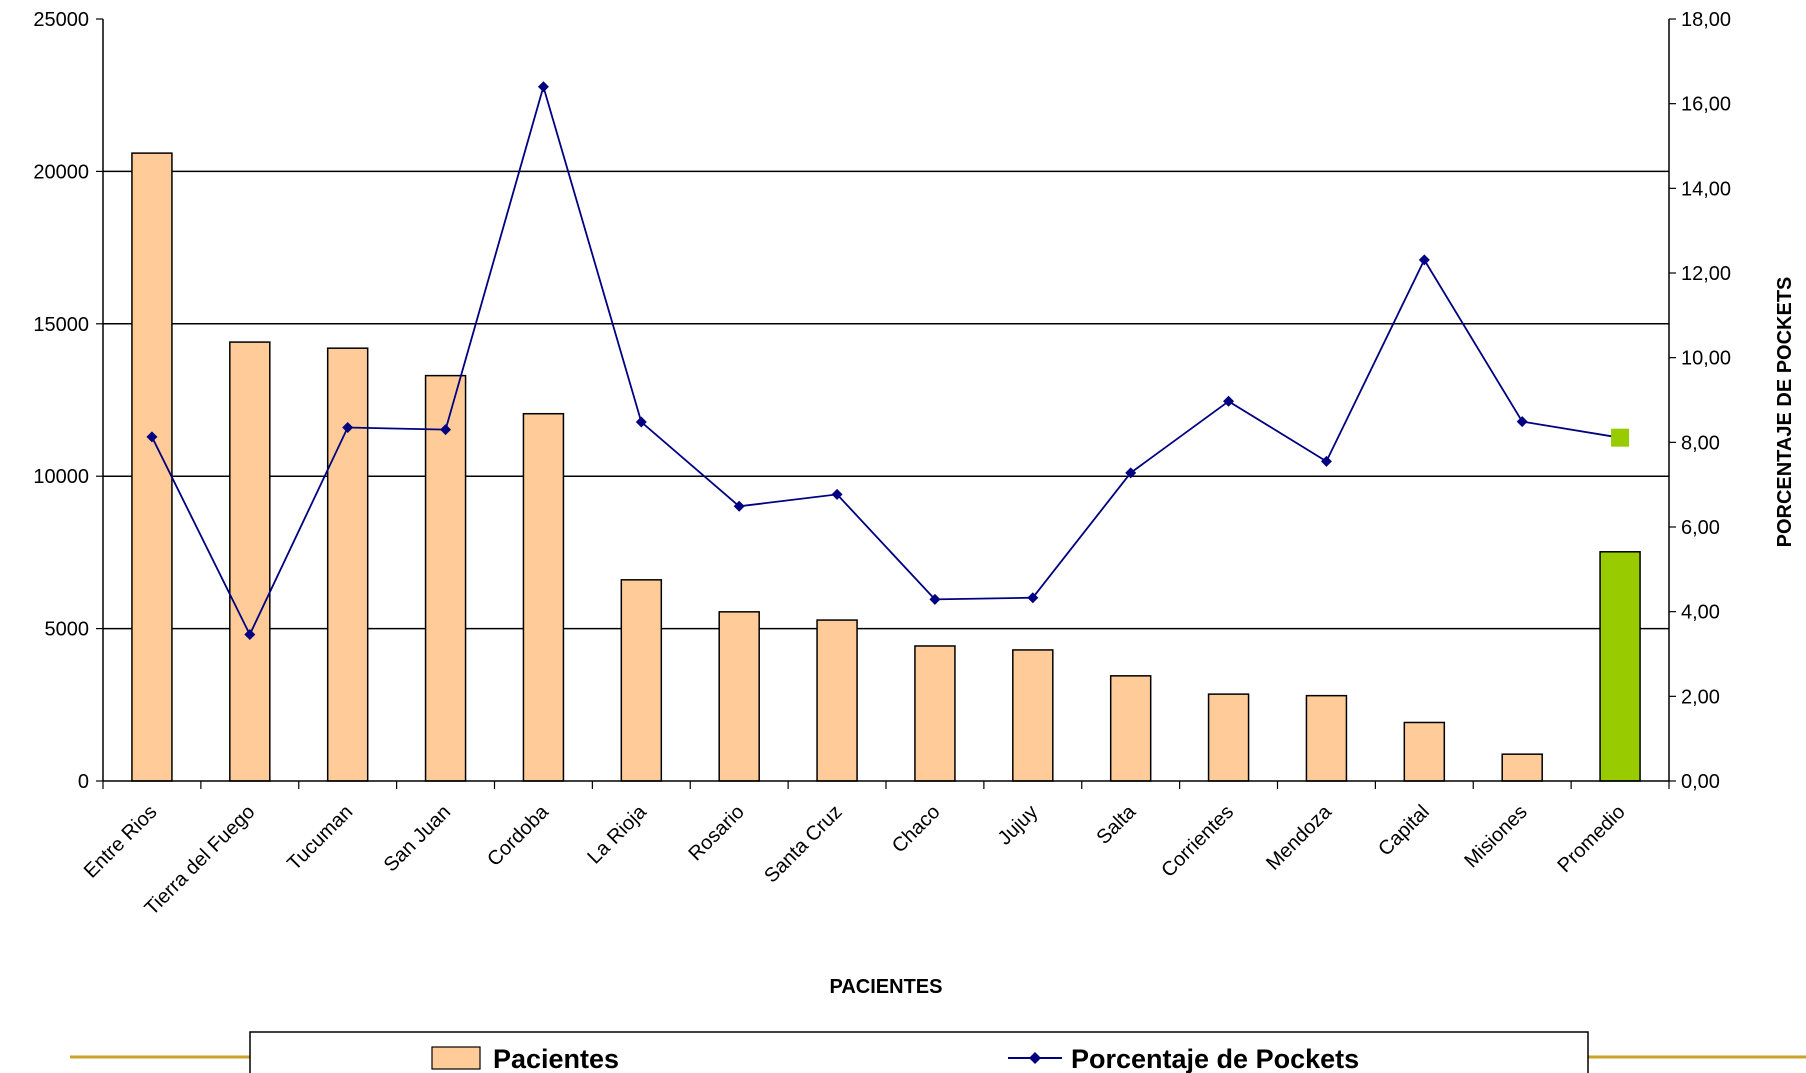 This screenshot has height=1073, width=1806. What do you see at coordinates (1700, 443) in the screenshot?
I see `y-right-tick-label: 8,00` at bounding box center [1700, 443].